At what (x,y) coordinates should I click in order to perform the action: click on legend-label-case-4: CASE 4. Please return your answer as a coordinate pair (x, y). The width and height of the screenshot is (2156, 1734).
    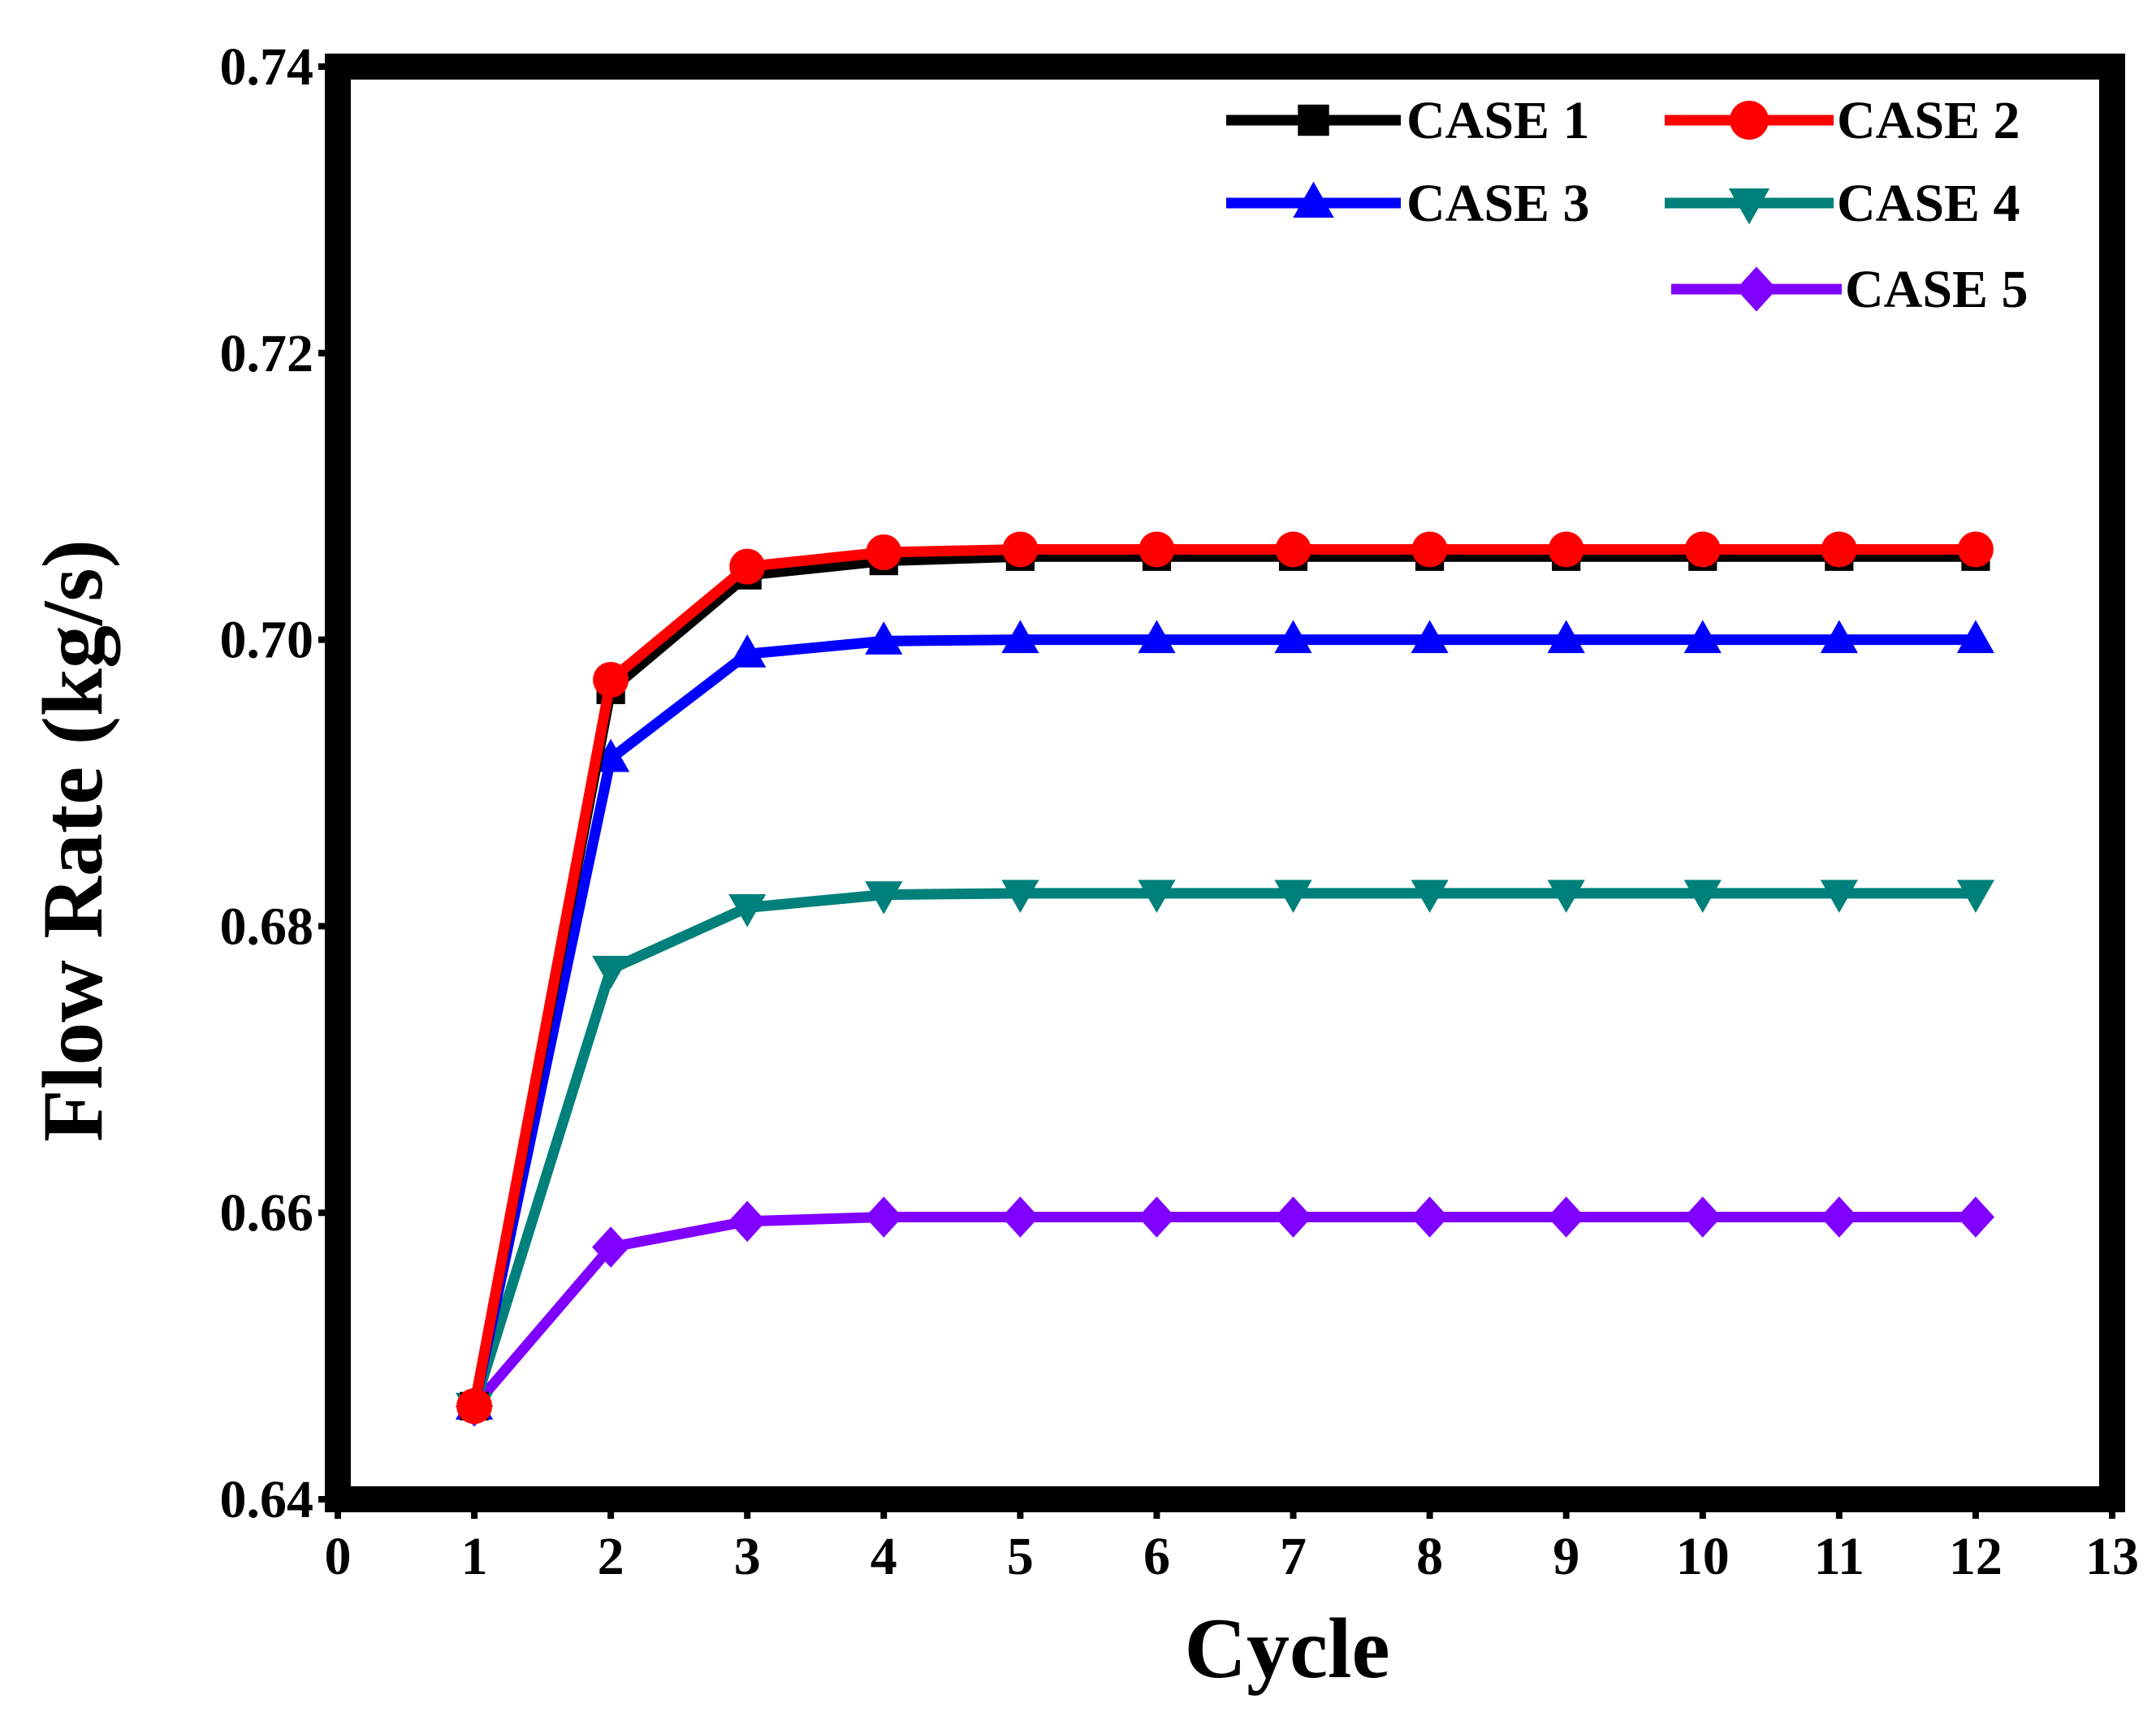
    Looking at the image, I should click on (1928, 203).